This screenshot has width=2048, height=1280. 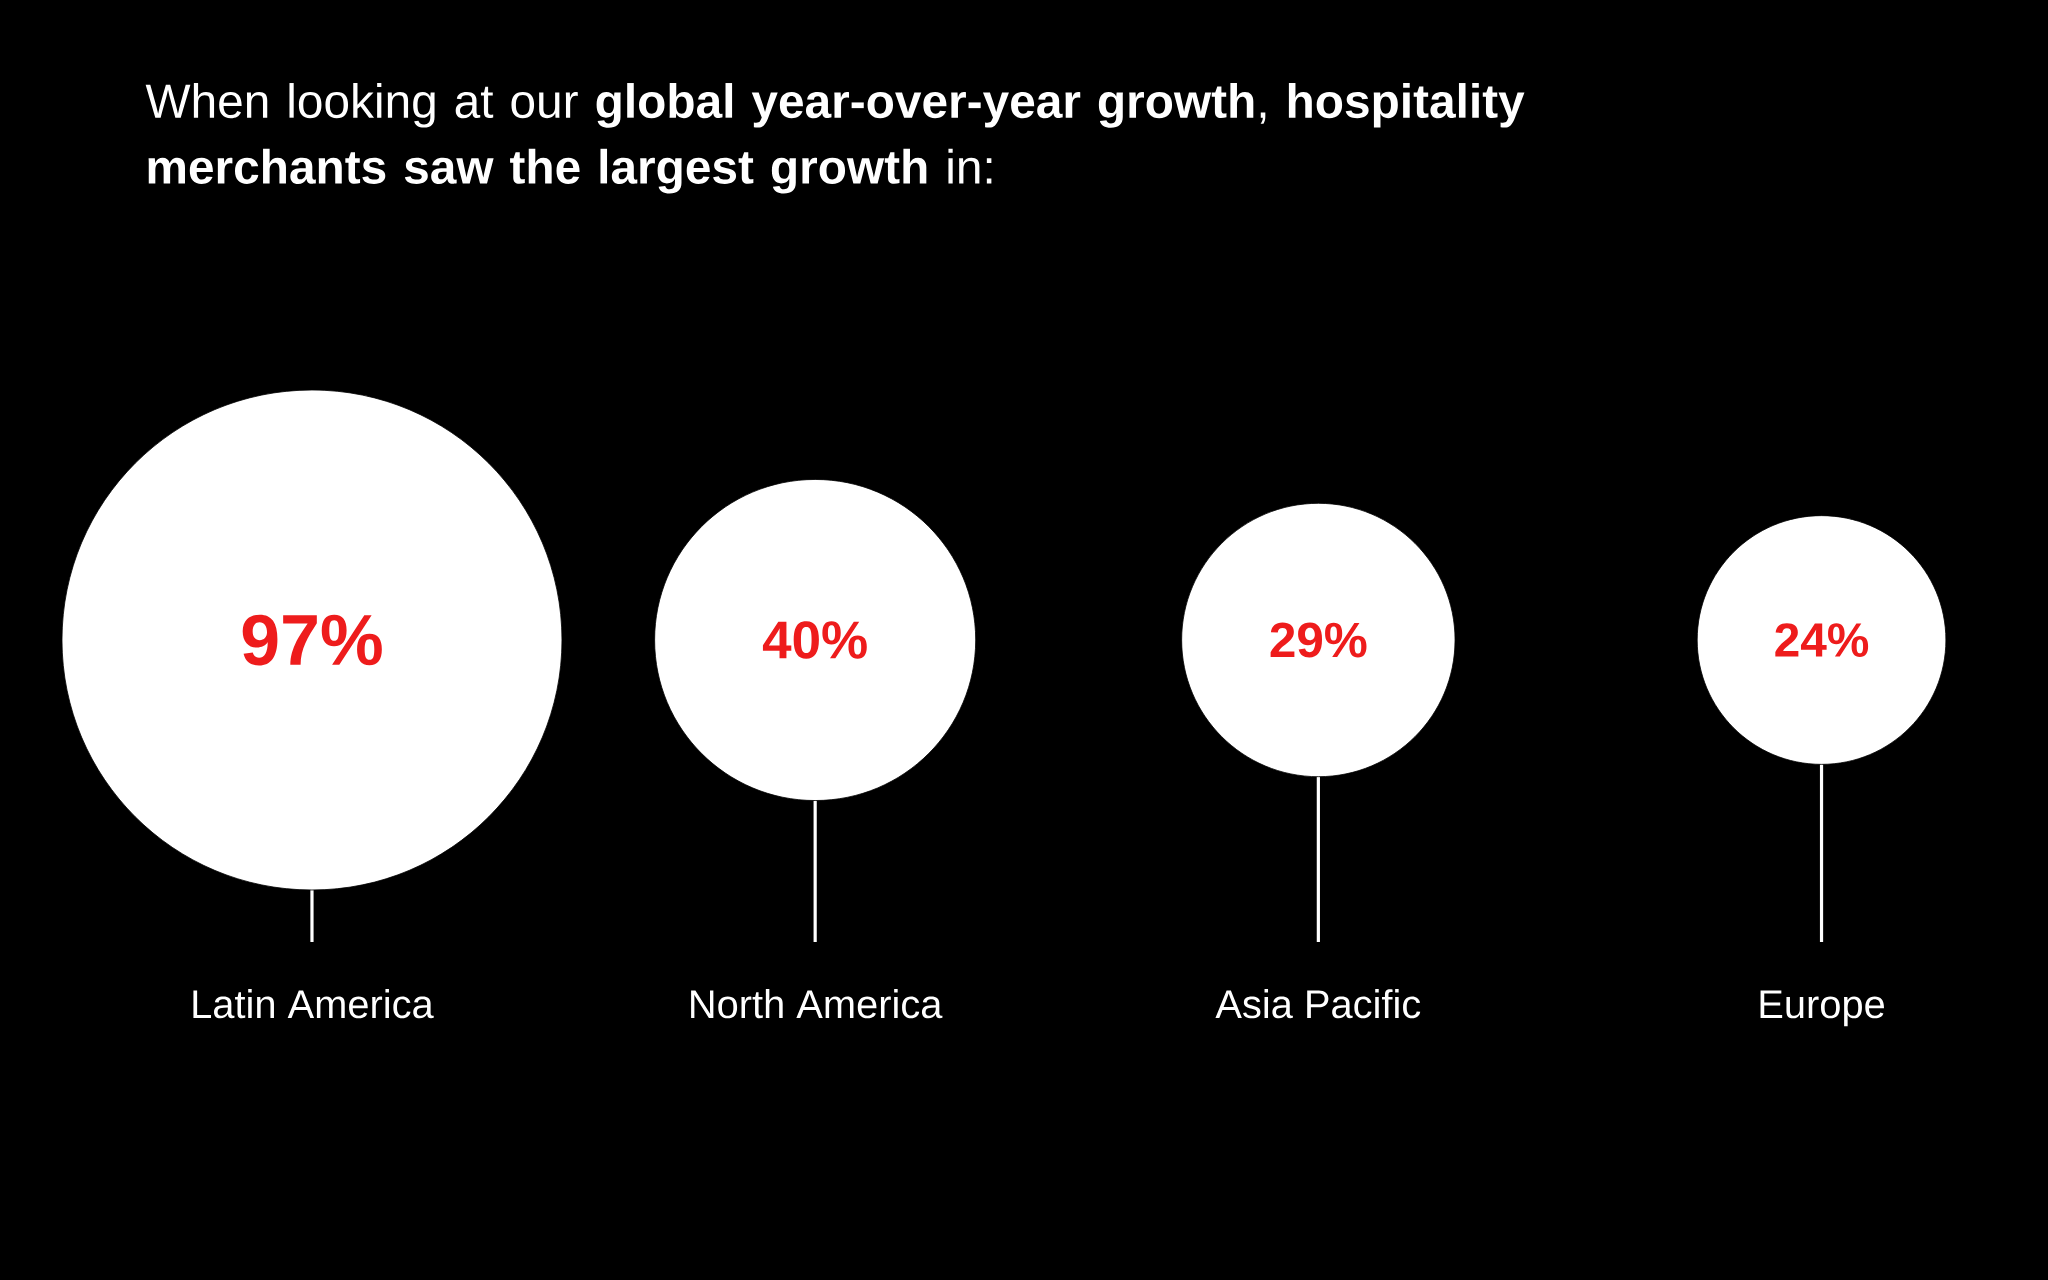 I want to click on data-label: 24%, so click(x=1822, y=640).